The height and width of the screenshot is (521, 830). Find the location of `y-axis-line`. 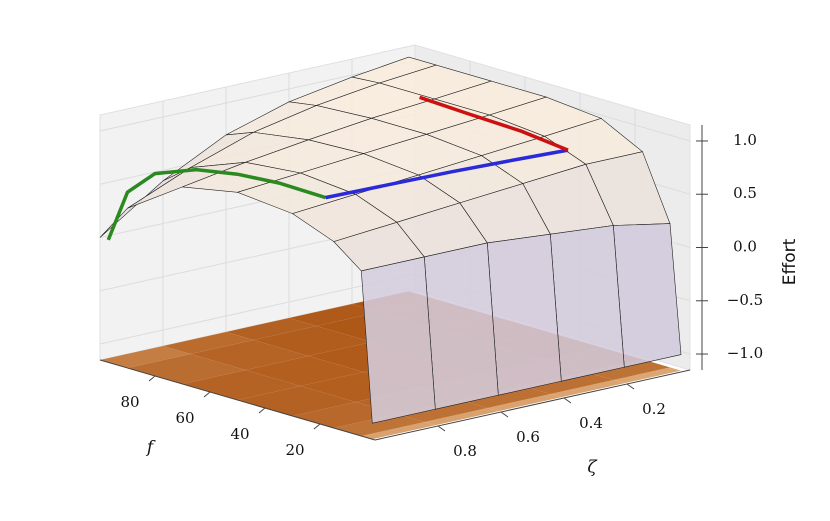

y-axis-line is located at coordinates (532, 405).